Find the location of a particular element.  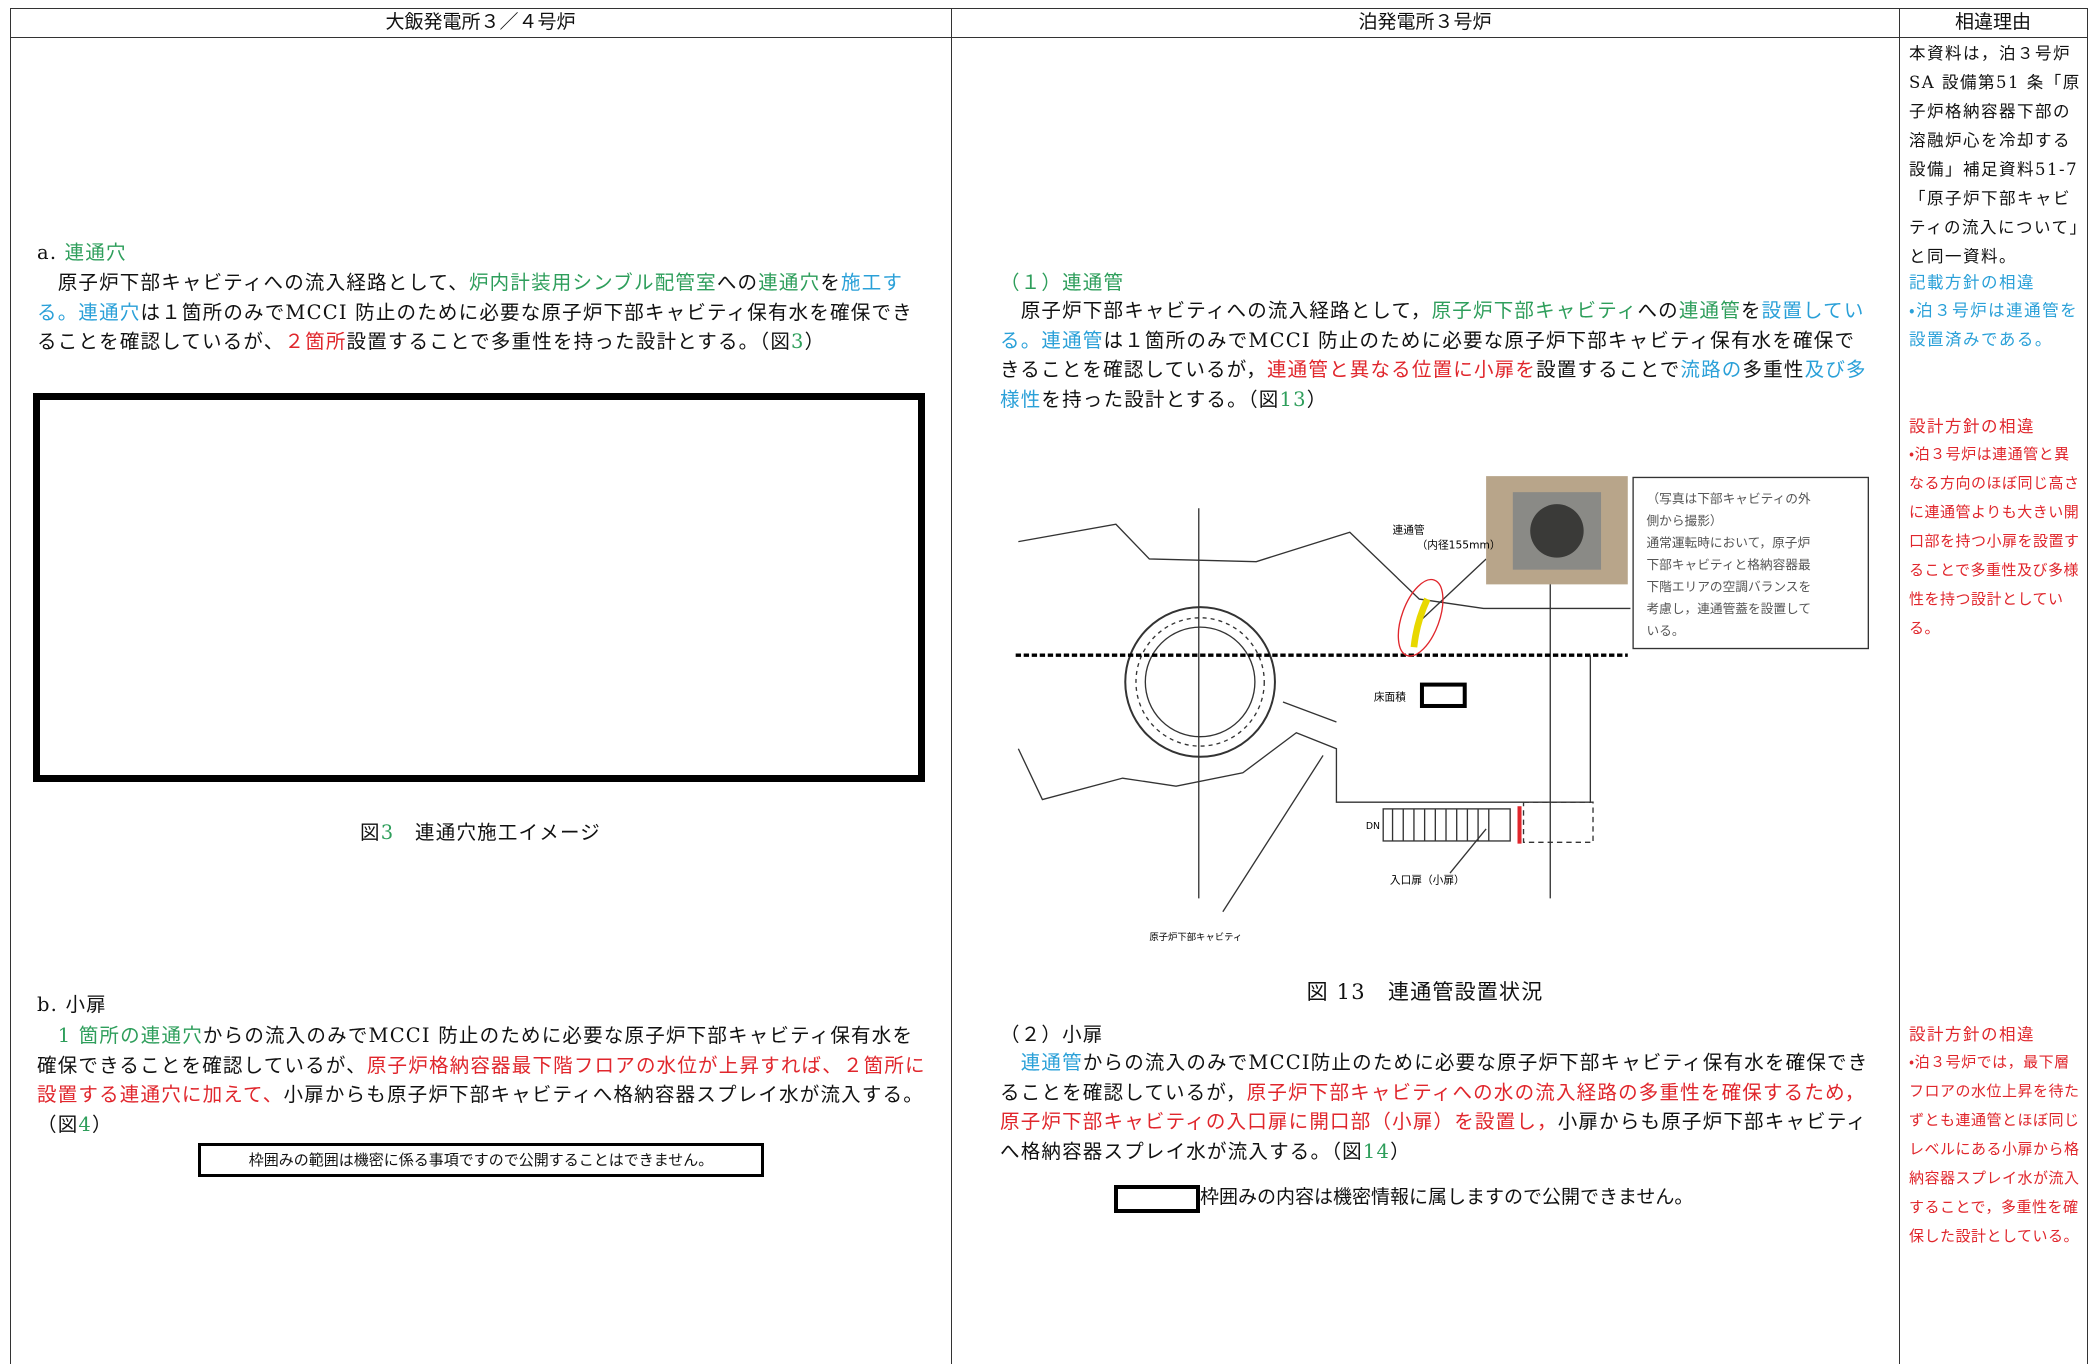

text-run: b. 小扉 is located at coordinates (72, 1004).